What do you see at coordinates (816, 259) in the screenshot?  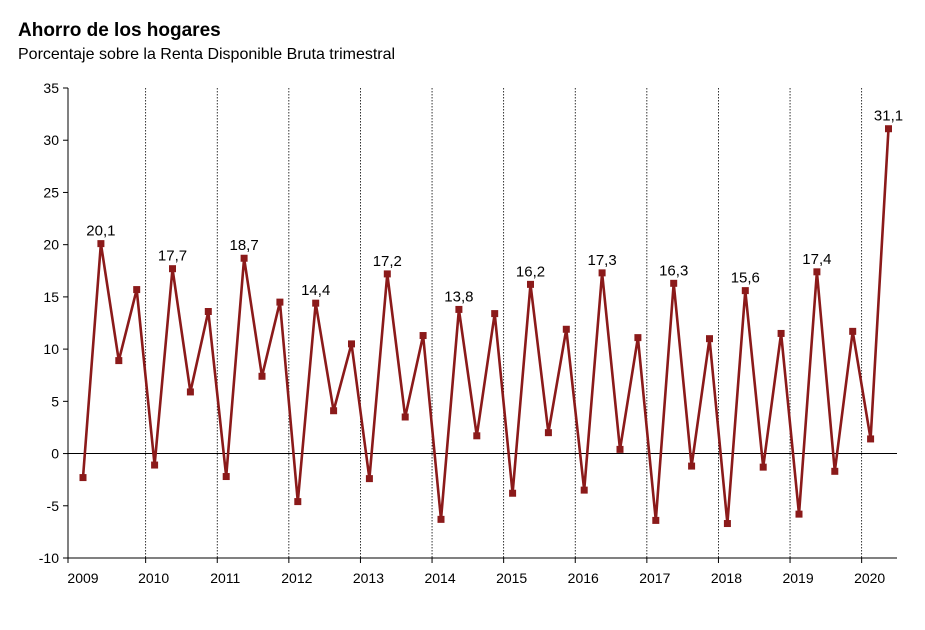 I see `data-label: 17,4` at bounding box center [816, 259].